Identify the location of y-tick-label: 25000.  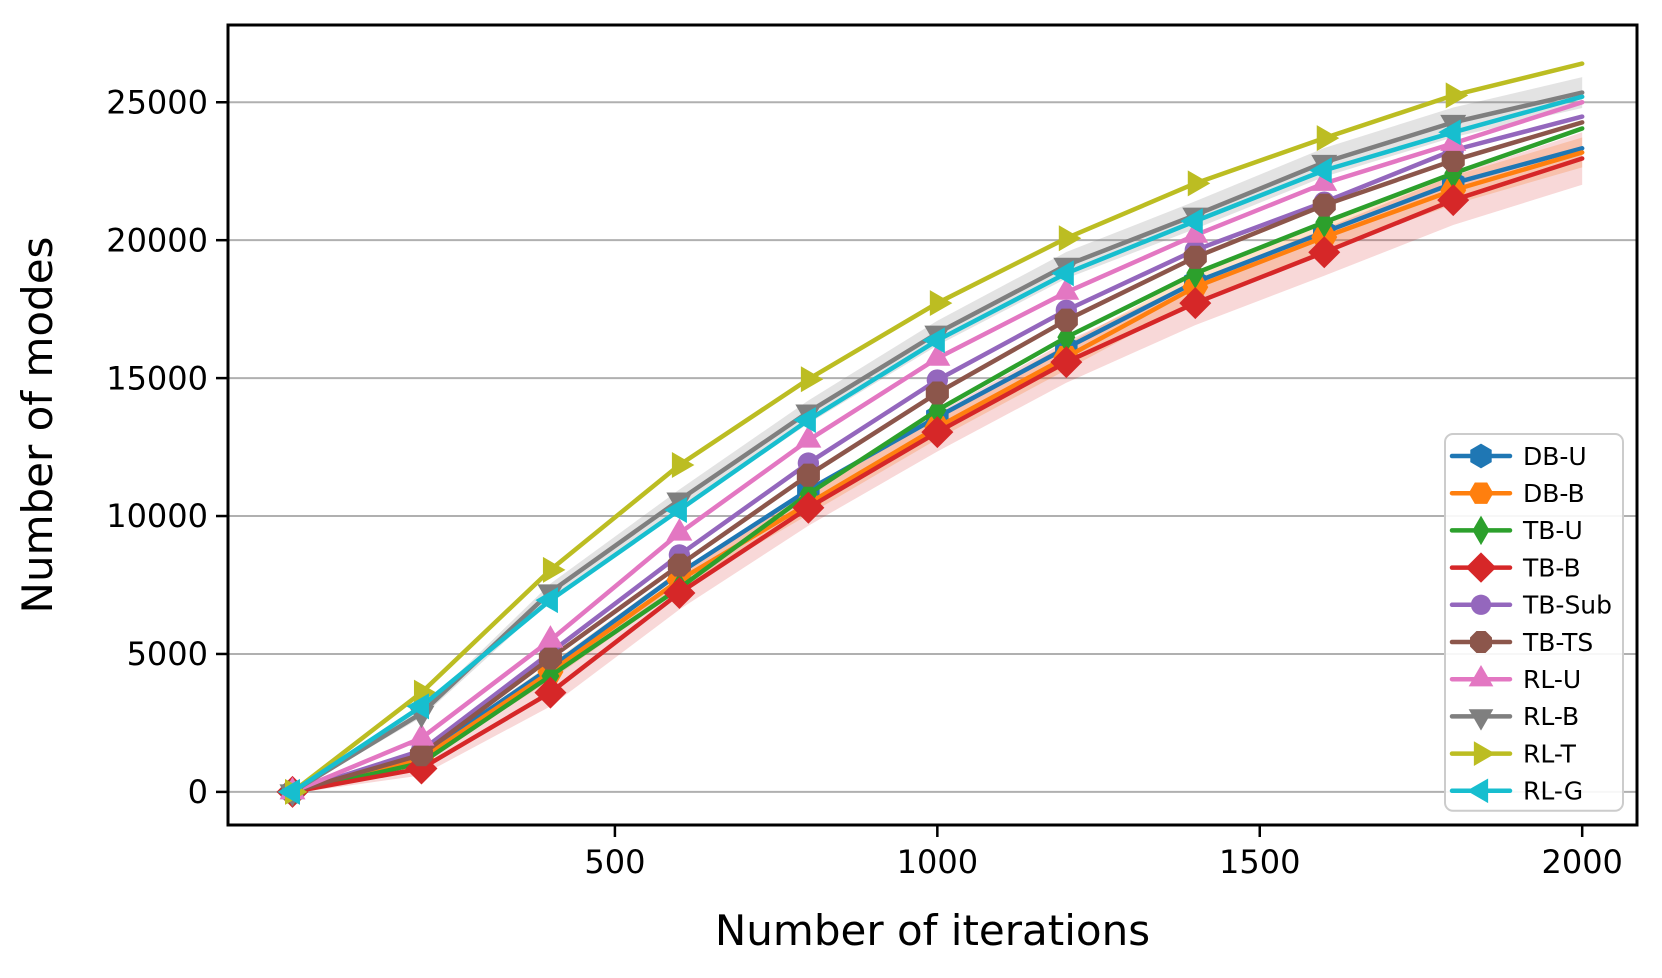
(157, 102).